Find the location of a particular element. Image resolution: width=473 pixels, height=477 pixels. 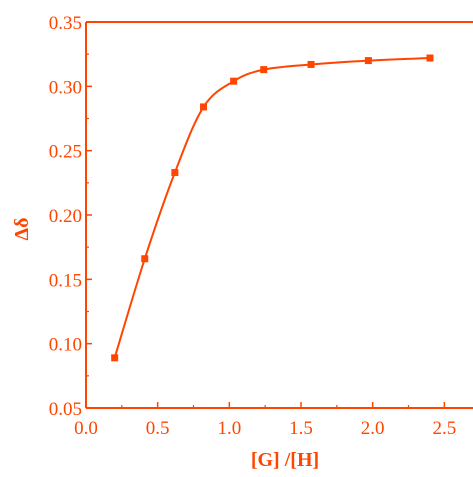

x-tick-label: 2.0 is located at coordinates (373, 428).